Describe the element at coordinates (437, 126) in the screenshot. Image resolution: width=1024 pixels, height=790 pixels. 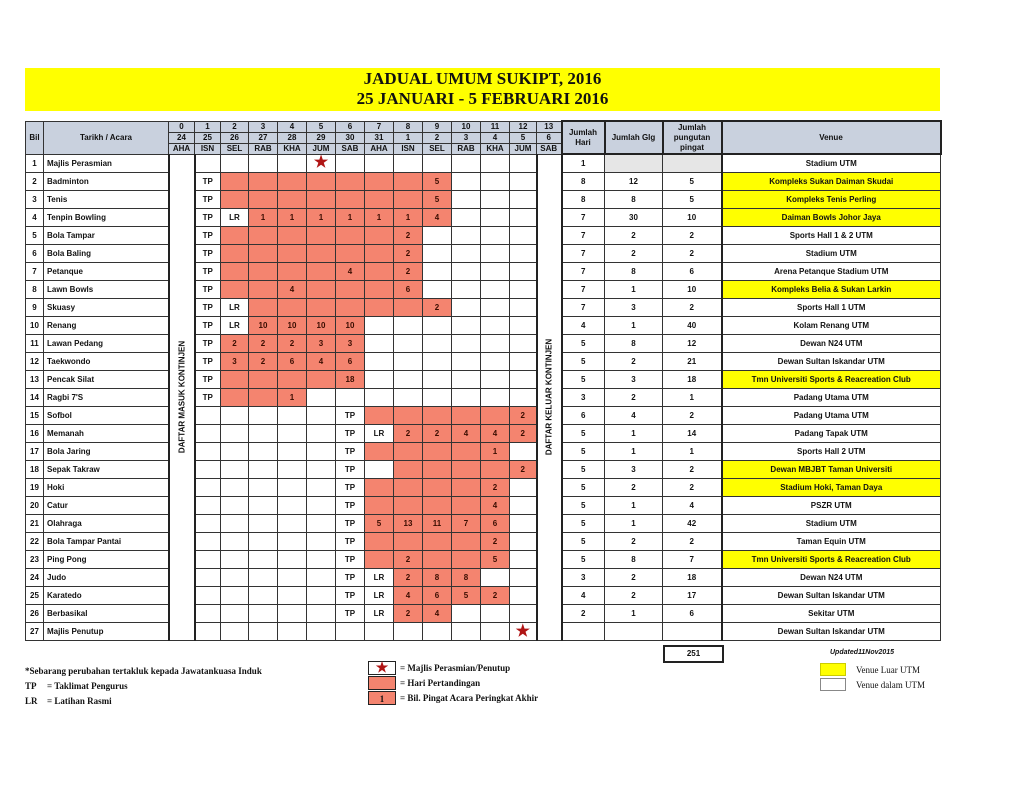
I see `header-day-index: 9` at that location.